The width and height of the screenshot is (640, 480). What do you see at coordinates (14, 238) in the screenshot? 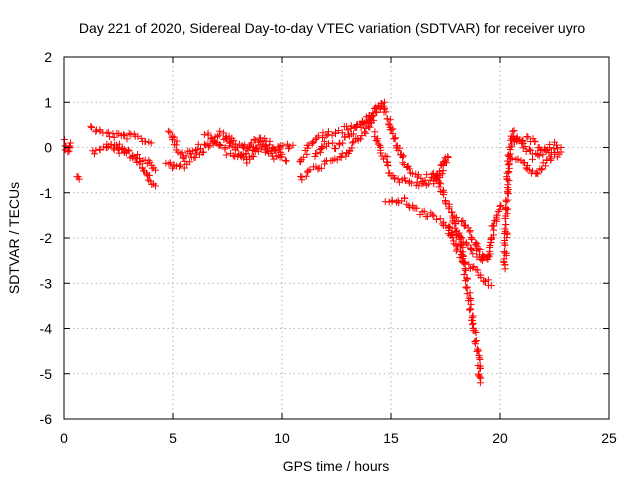
I see `y-axis-label: SDTVAR / TECUs` at bounding box center [14, 238].